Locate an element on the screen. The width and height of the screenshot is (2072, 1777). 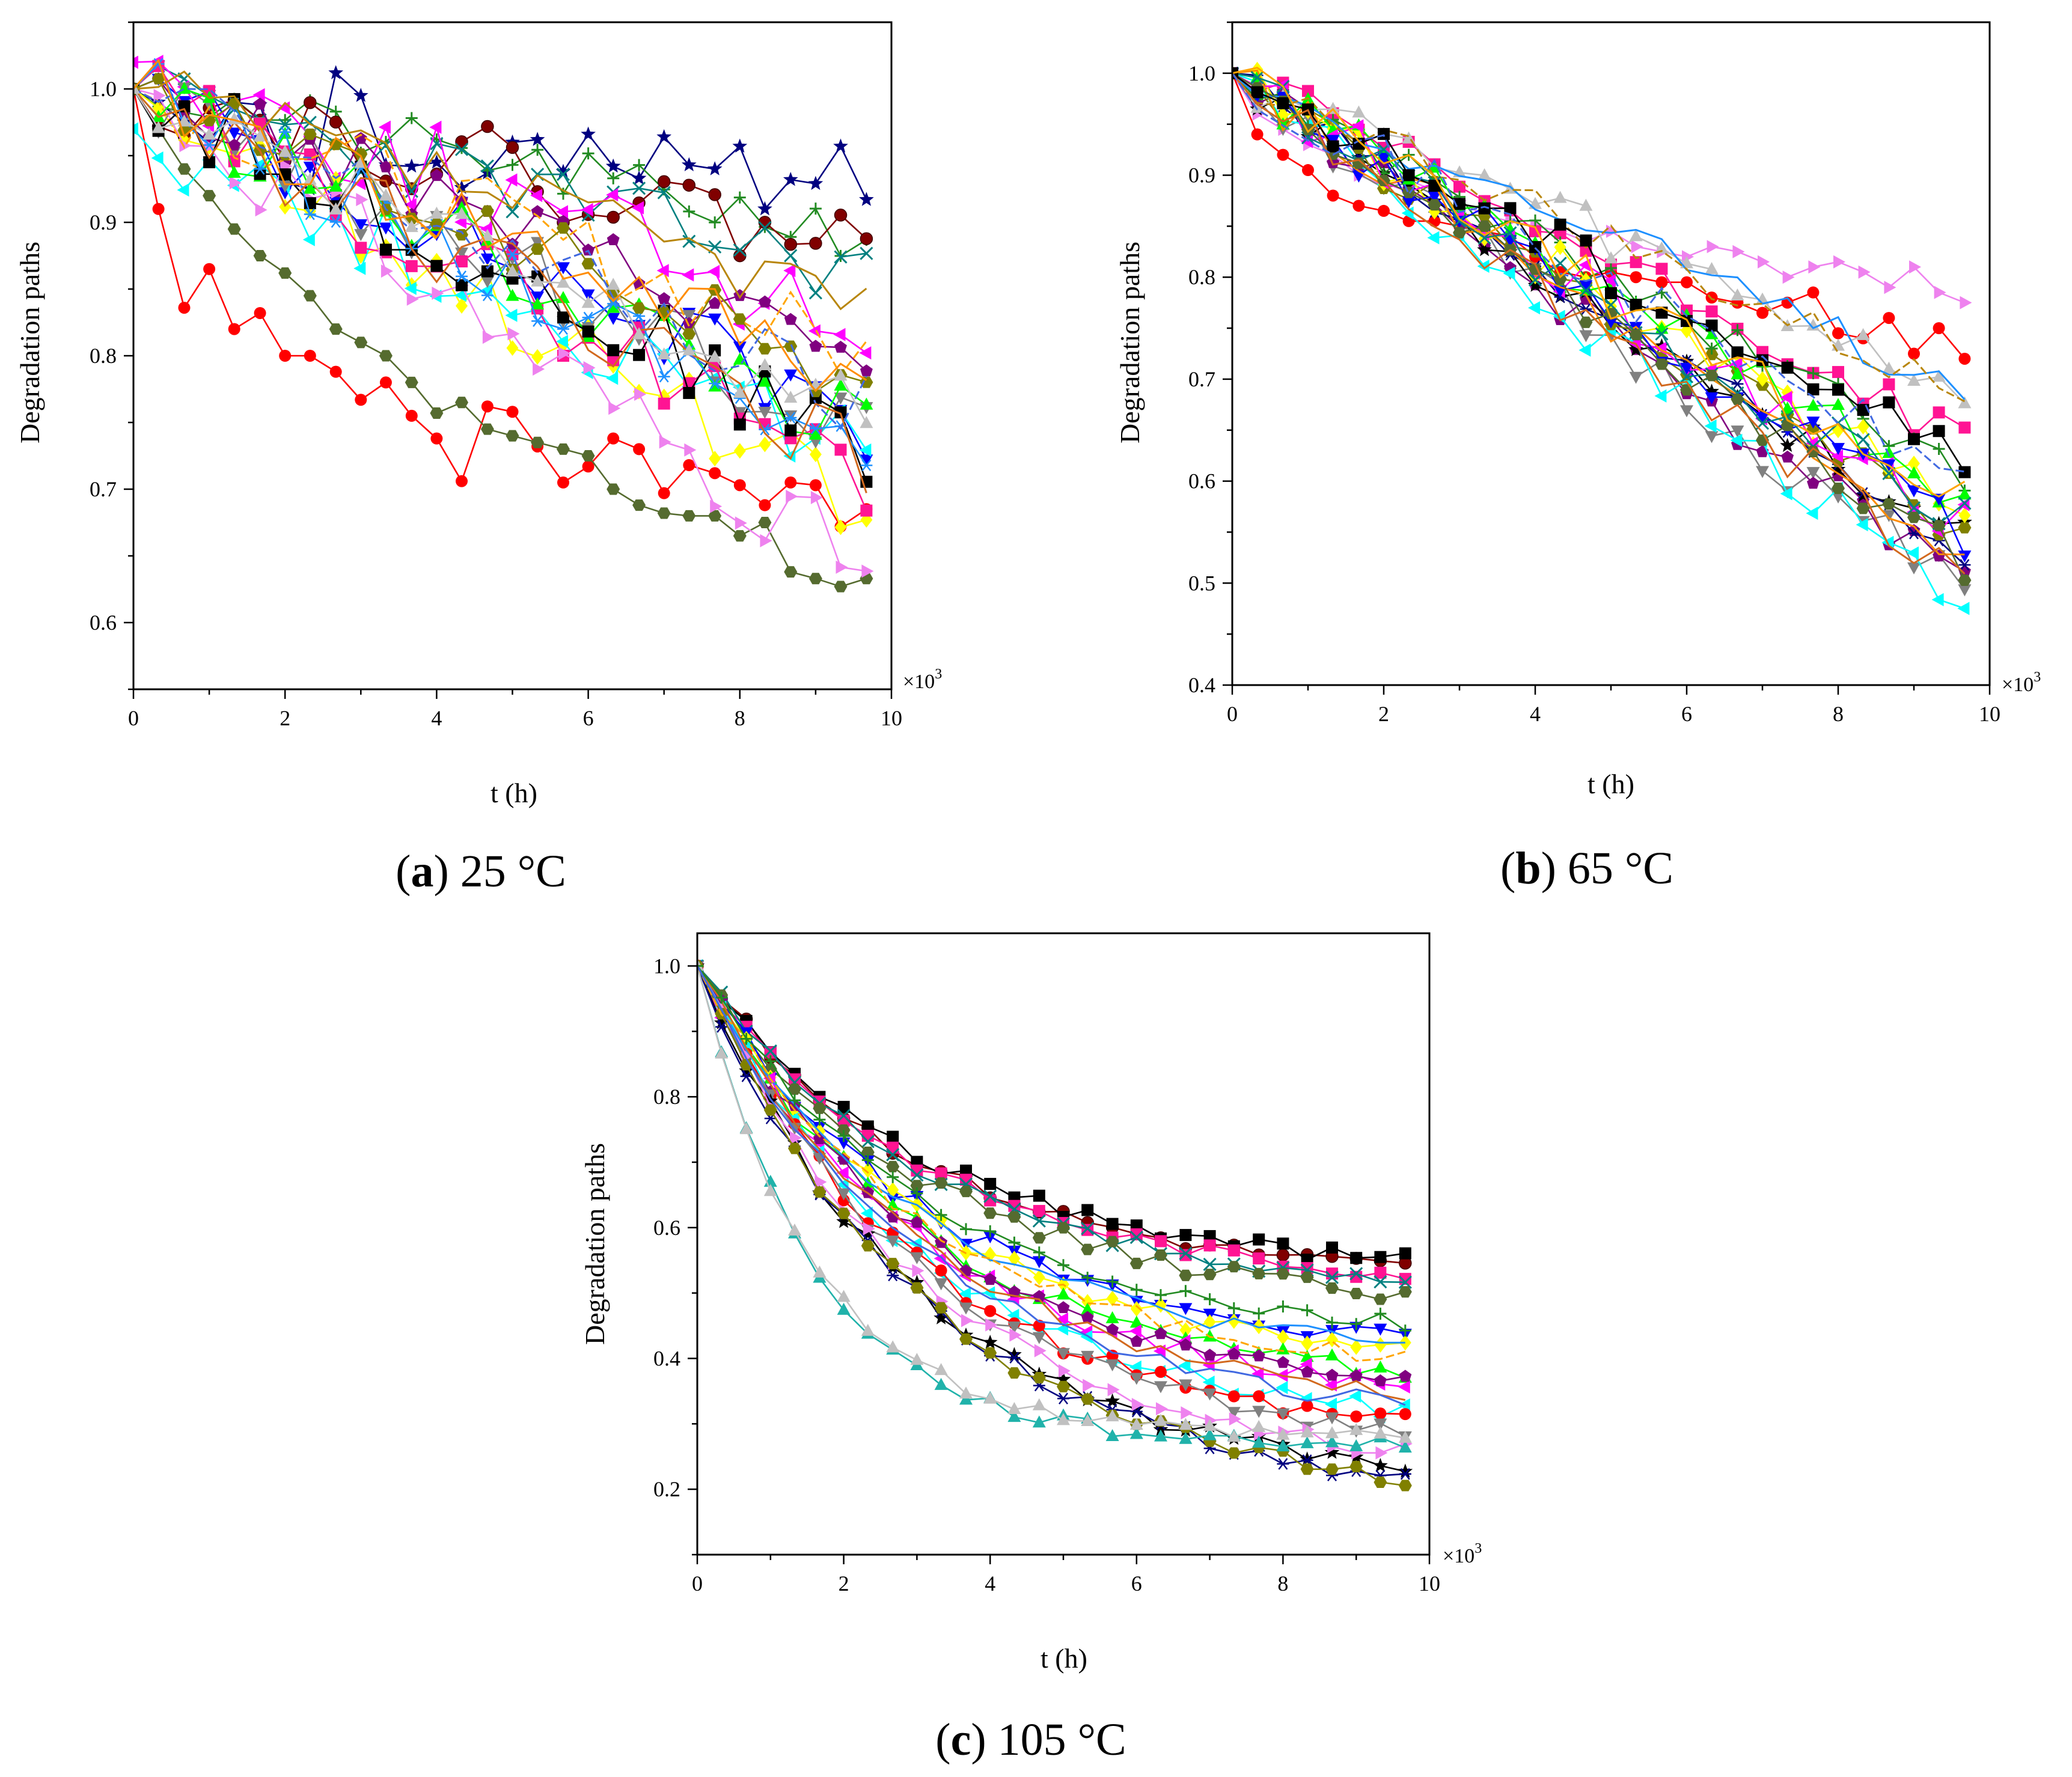
y-tick-label-b-2: 0.6 is located at coordinates (1201, 481).